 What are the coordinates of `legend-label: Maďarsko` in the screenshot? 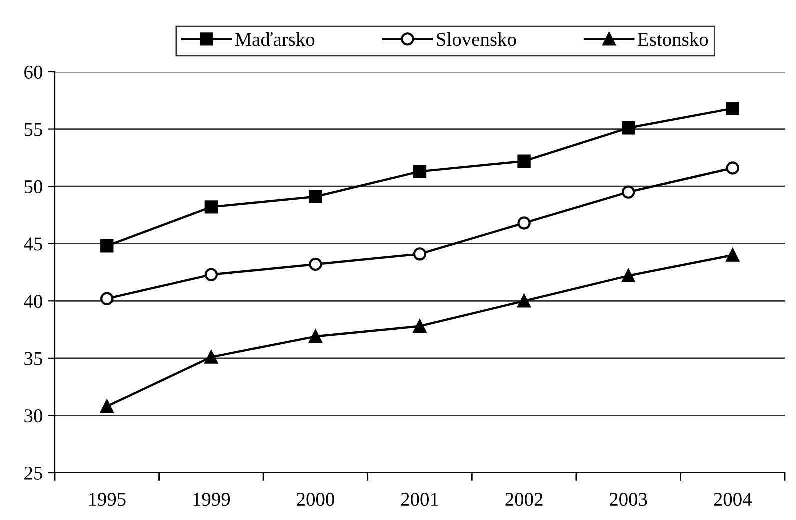 It's located at (275, 39).